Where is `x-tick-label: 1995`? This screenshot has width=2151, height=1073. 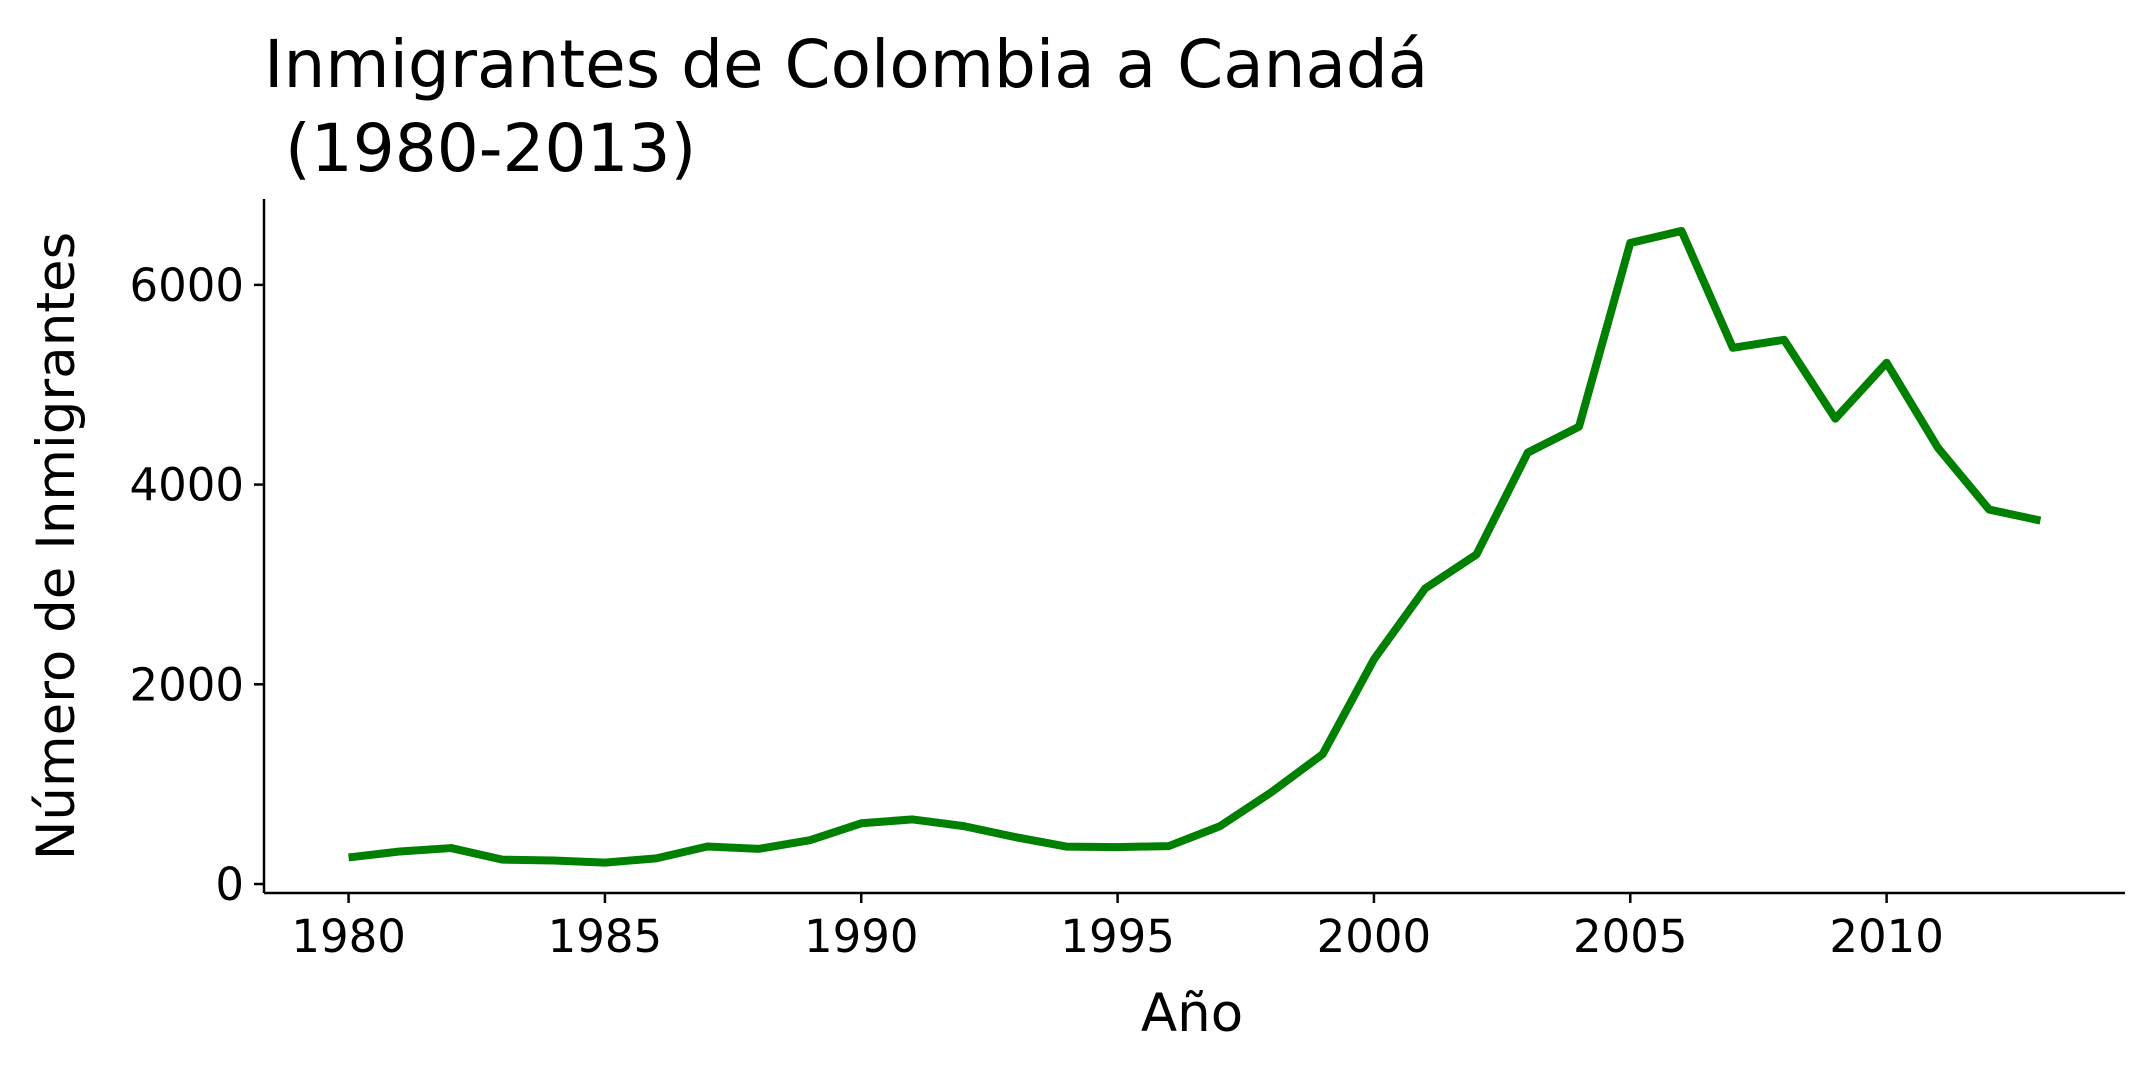
x-tick-label: 1995 is located at coordinates (1117, 936).